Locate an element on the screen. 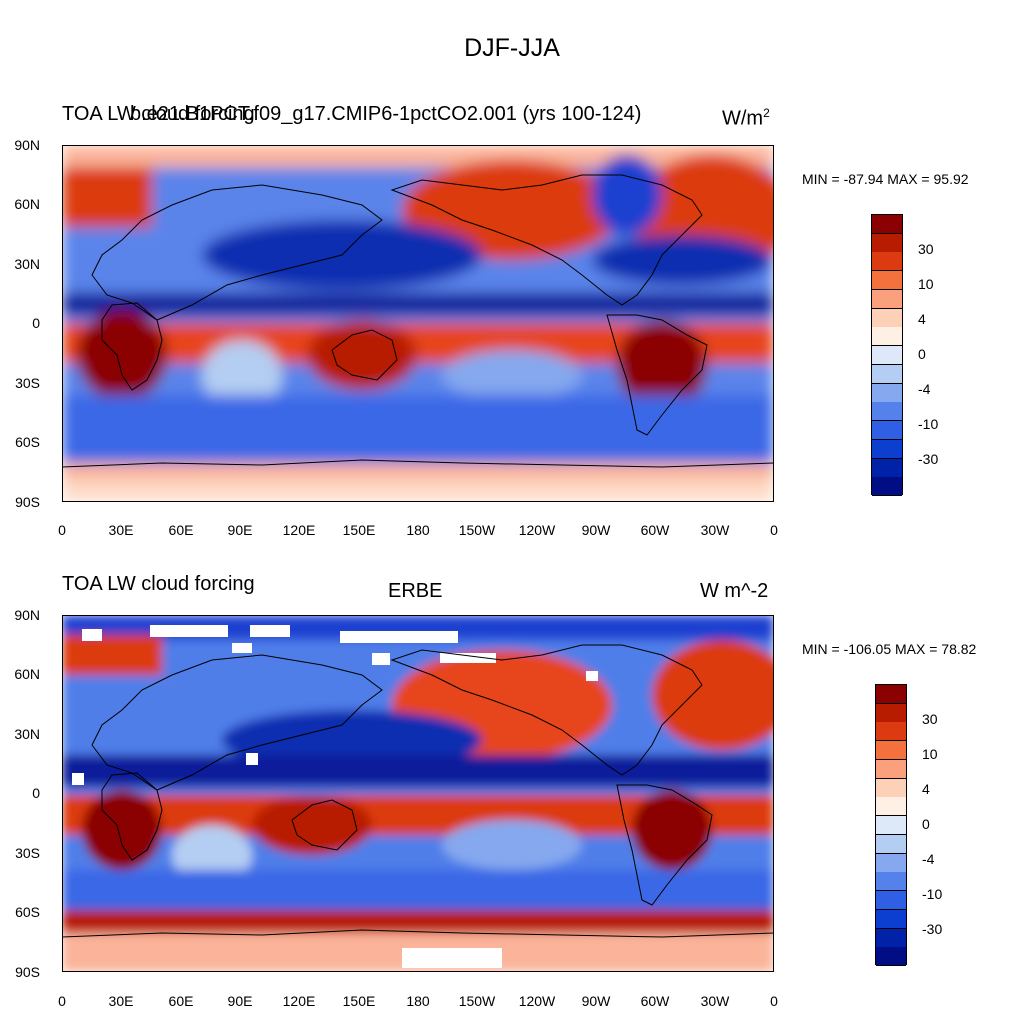  min-max-stats: MIN = -87.94 MAX = 95.92 is located at coordinates (885, 179).